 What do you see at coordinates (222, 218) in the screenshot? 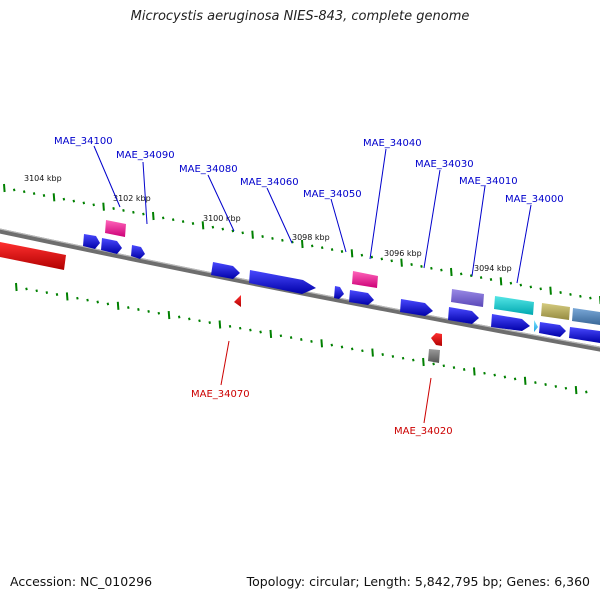
I see `tick-label: 3100 kbp` at bounding box center [222, 218].